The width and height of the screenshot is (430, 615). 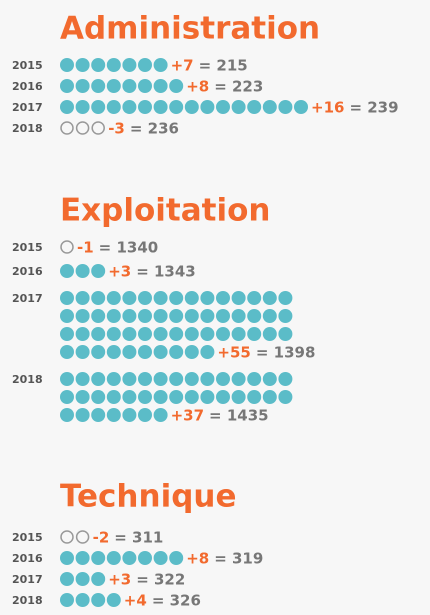 I want to click on section-title: Exploitation, so click(x=165, y=211).